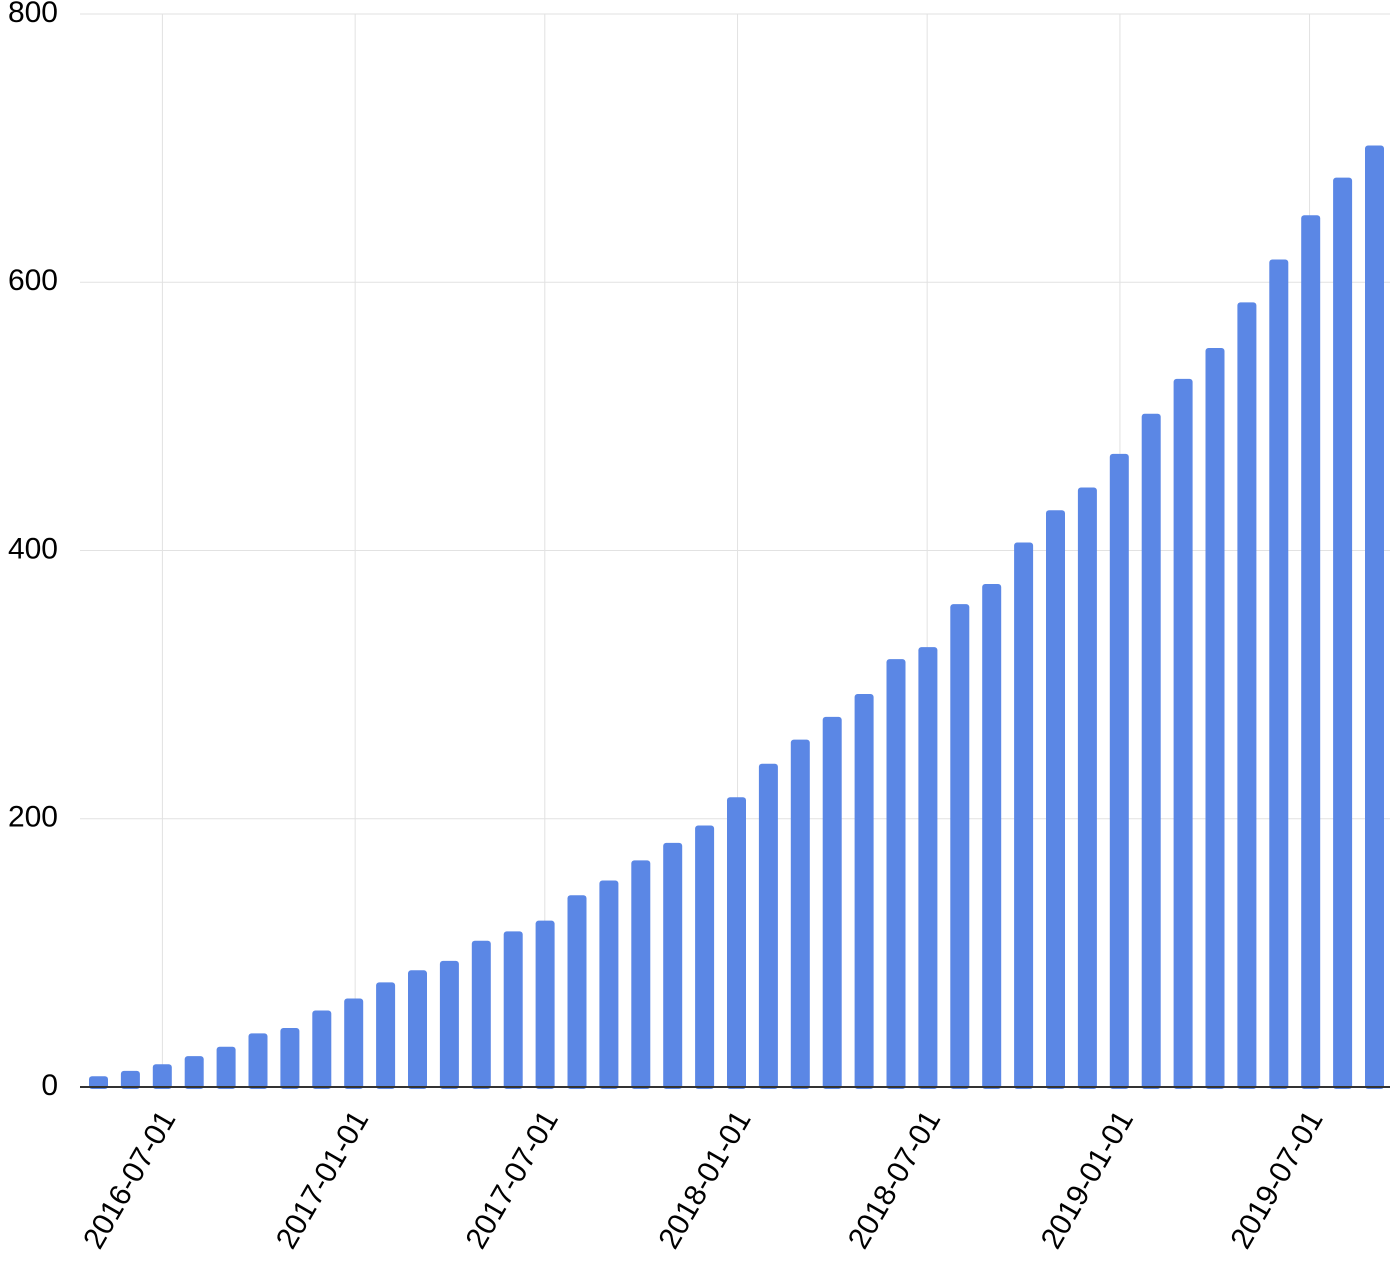 The width and height of the screenshot is (1394, 1284). I want to click on y-tick-label: 0, so click(49, 1085).